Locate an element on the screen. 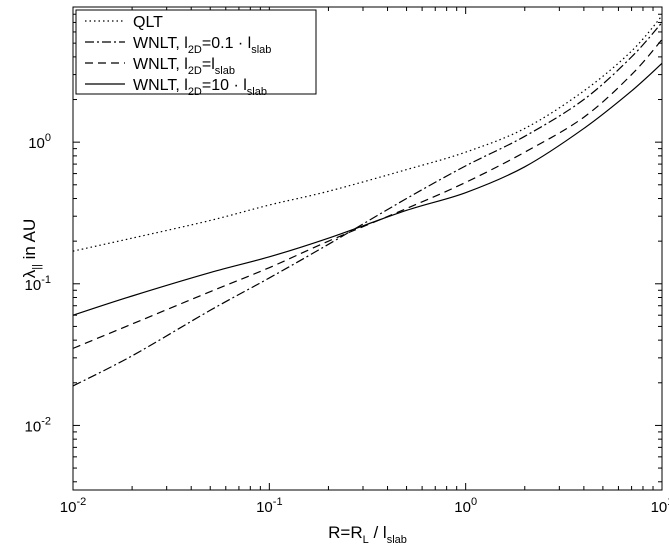  legend-label-2: WNLT, l2D=0.1 · lslab is located at coordinates (202, 45).